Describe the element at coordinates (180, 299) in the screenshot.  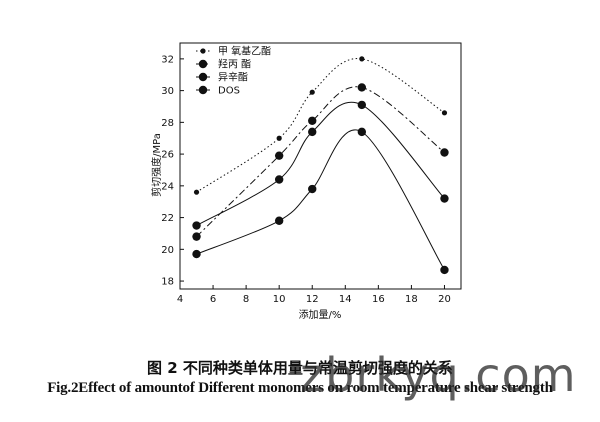
I see `x-tick-label: 4` at that location.